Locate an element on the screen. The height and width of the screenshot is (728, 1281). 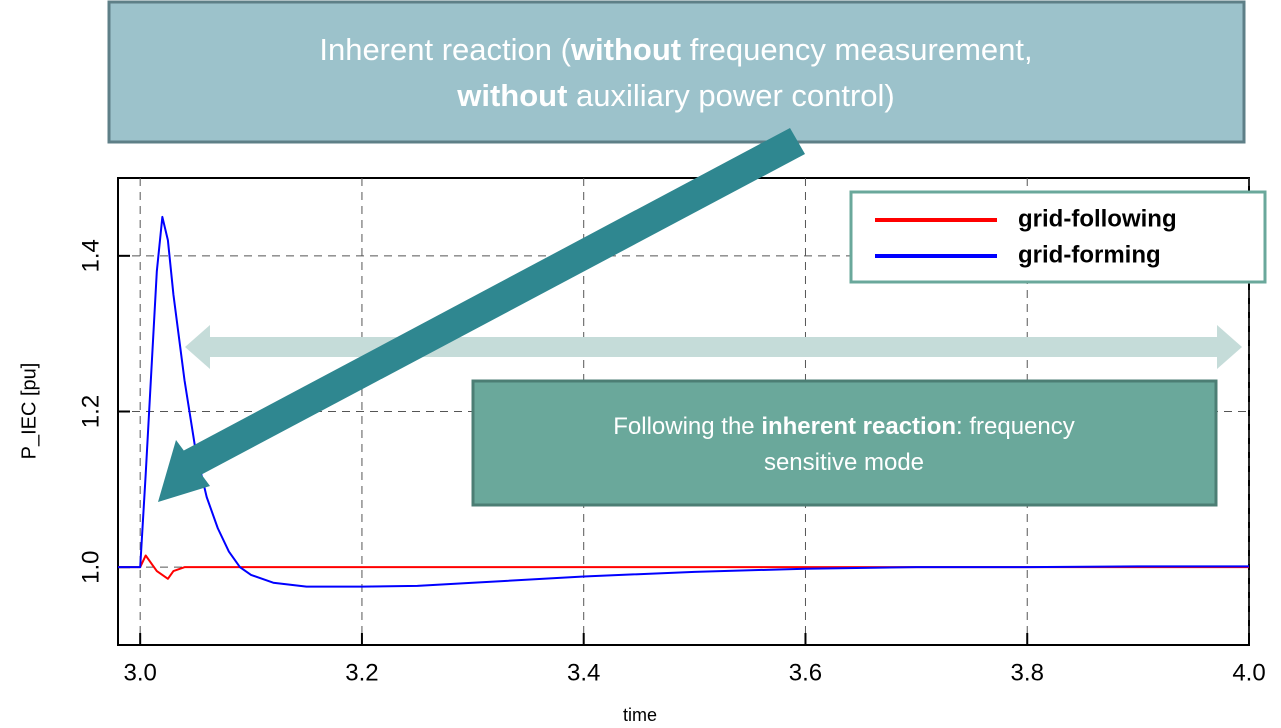
annotation-segment: sensitive mode is located at coordinates (844, 462).